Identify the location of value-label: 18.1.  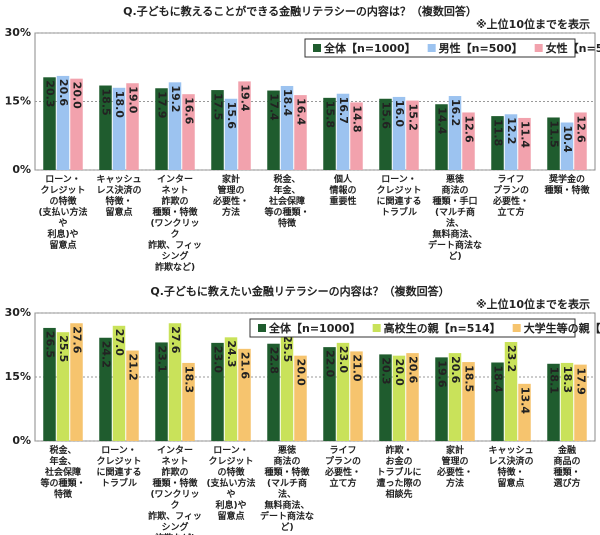
(554, 380).